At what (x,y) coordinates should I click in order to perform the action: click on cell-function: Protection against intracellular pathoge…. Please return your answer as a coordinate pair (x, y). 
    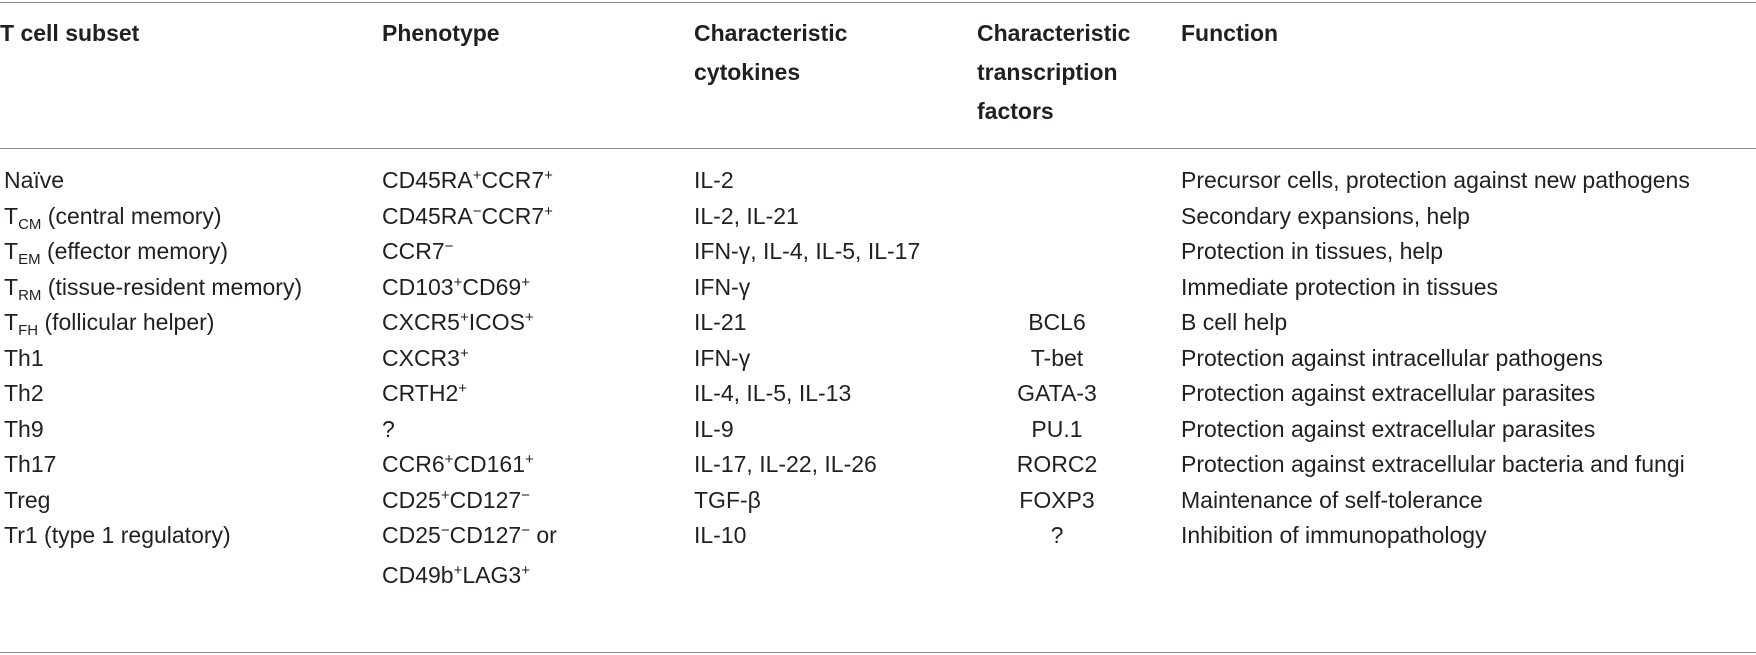
    Looking at the image, I should click on (1392, 358).